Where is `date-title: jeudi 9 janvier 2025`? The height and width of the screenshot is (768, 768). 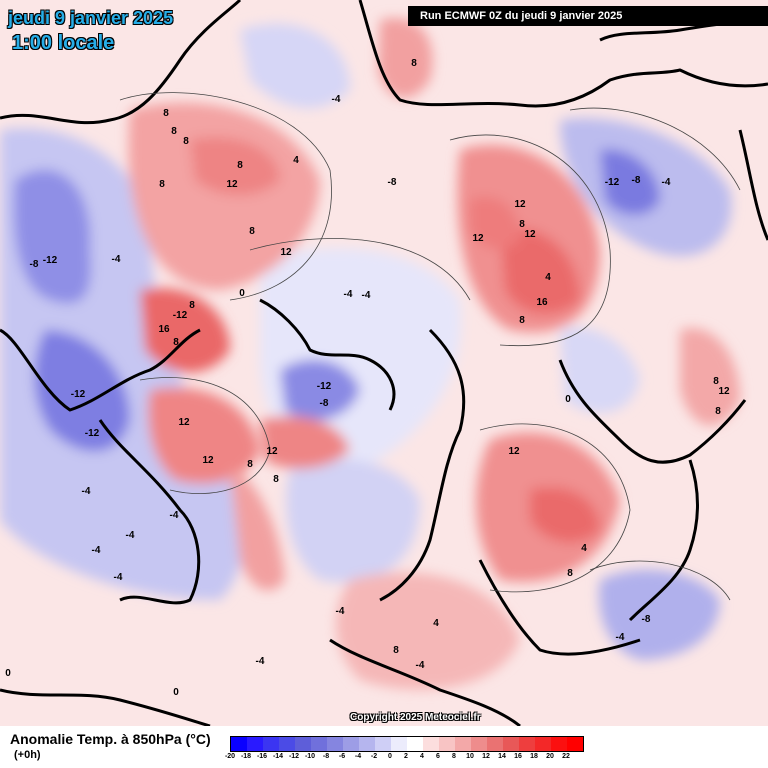 date-title: jeudi 9 janvier 2025 is located at coordinates (91, 18).